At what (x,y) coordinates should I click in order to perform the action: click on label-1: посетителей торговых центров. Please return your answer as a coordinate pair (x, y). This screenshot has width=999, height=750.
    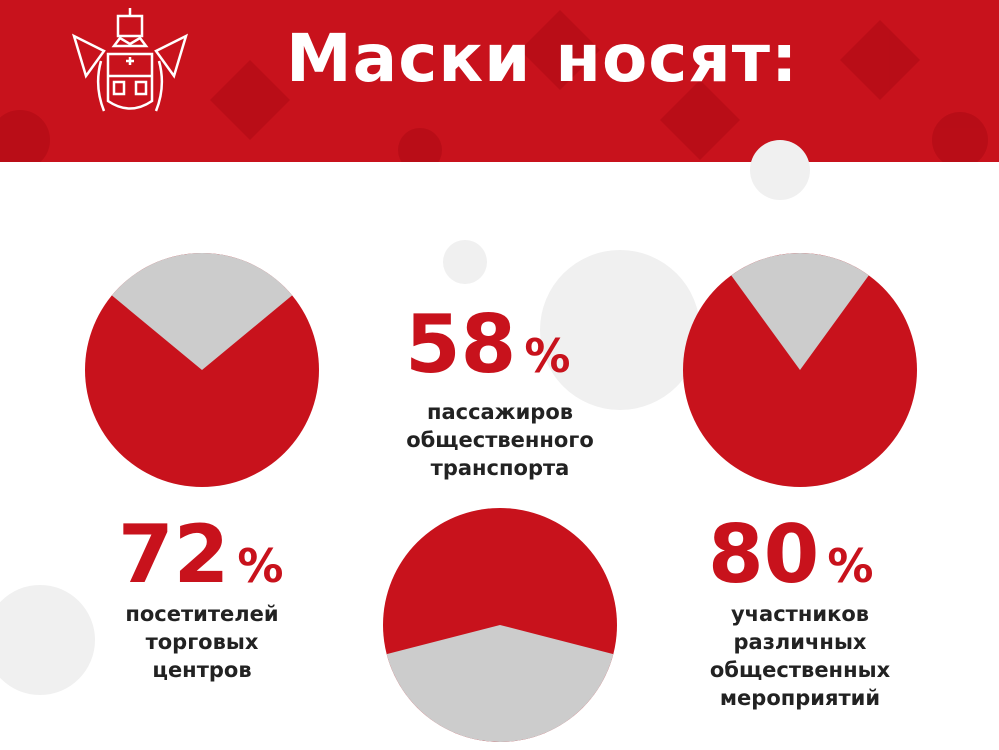
    Looking at the image, I should click on (202, 642).